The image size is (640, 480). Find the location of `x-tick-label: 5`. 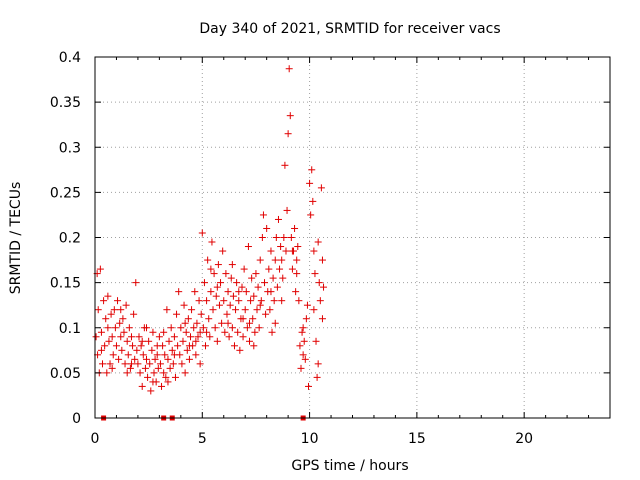

x-tick-label: 5 is located at coordinates (202, 439).